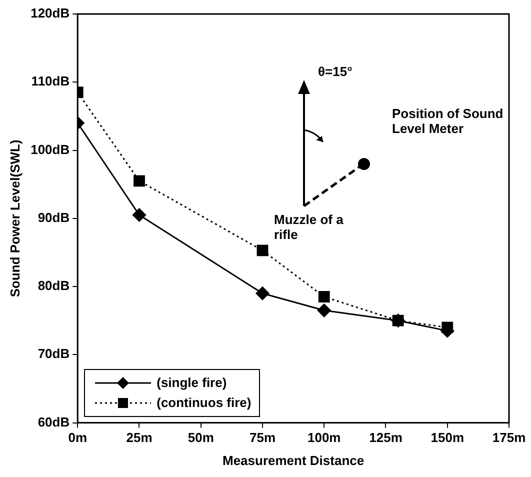  Describe the element at coordinates (309, 227) in the screenshot. I see `annotation: Muzzle of a rifle` at that location.